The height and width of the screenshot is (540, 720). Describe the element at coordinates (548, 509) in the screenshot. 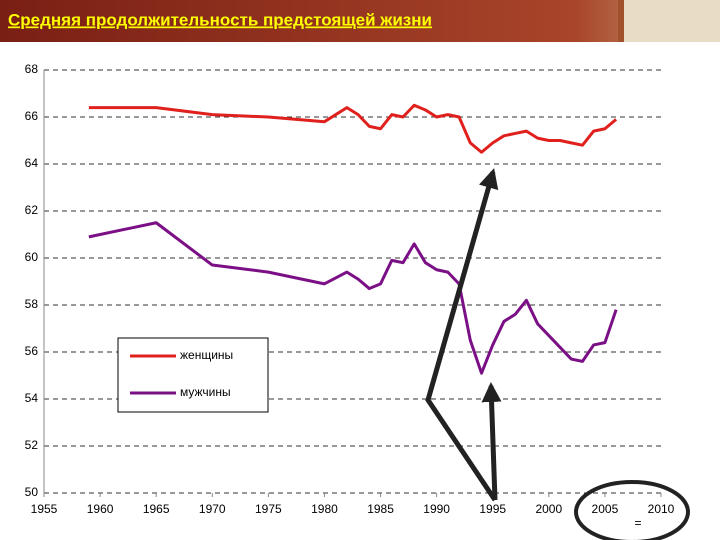

I see `x-tick-label: 2000` at that location.